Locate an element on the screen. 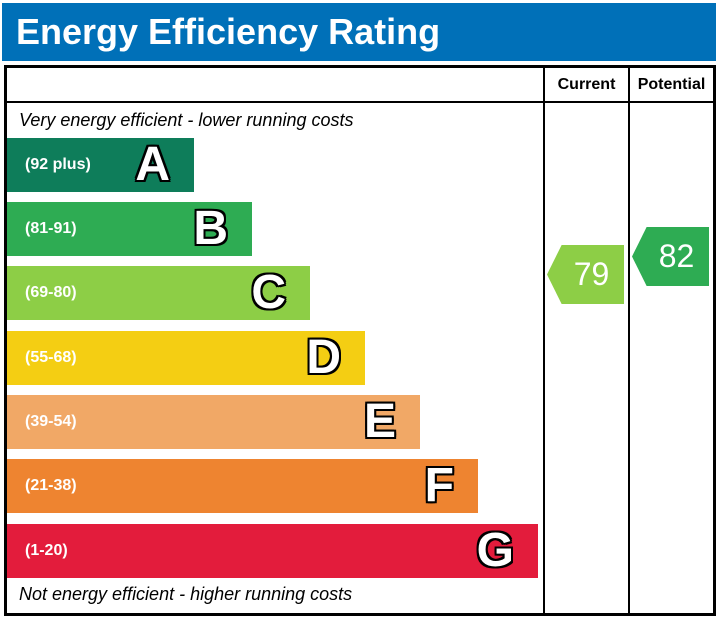 Image resolution: width=718 pixels, height=619 pixels. band-row-d: (55-68) D is located at coordinates (186, 358).